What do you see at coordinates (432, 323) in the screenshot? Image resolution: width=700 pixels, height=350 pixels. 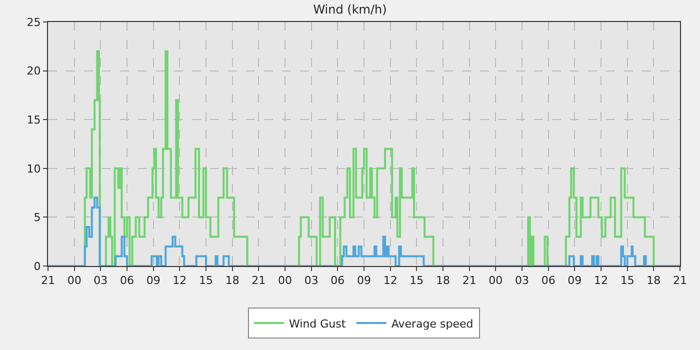 I see `legend-label: Average speed` at bounding box center [432, 323].